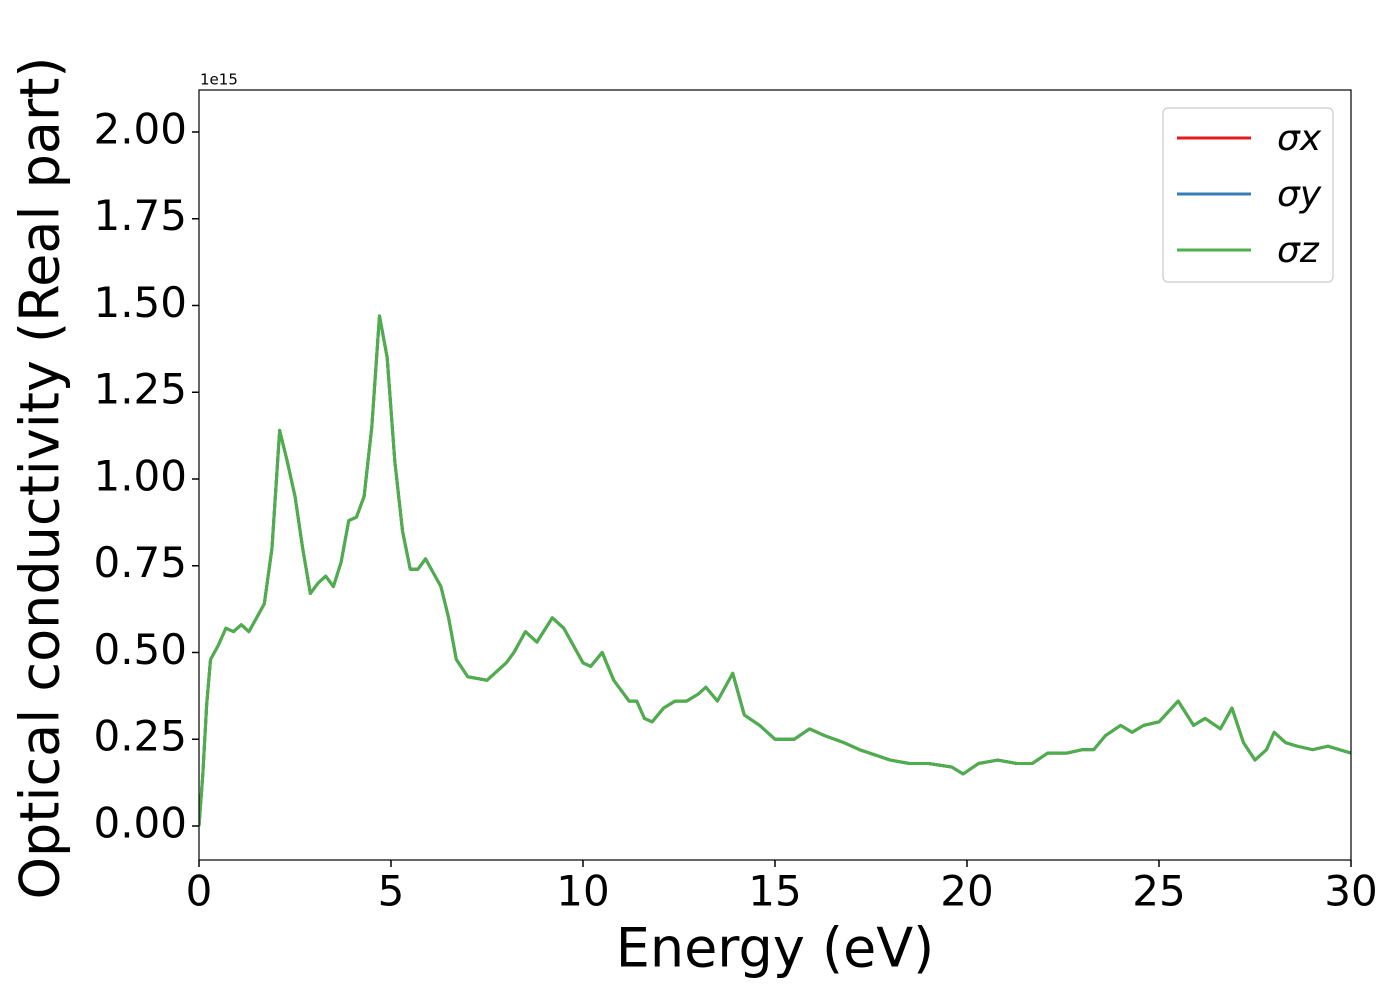 The width and height of the screenshot is (1400, 1000). Describe the element at coordinates (391, 891) in the screenshot. I see `x-tick-label: 5` at that location.